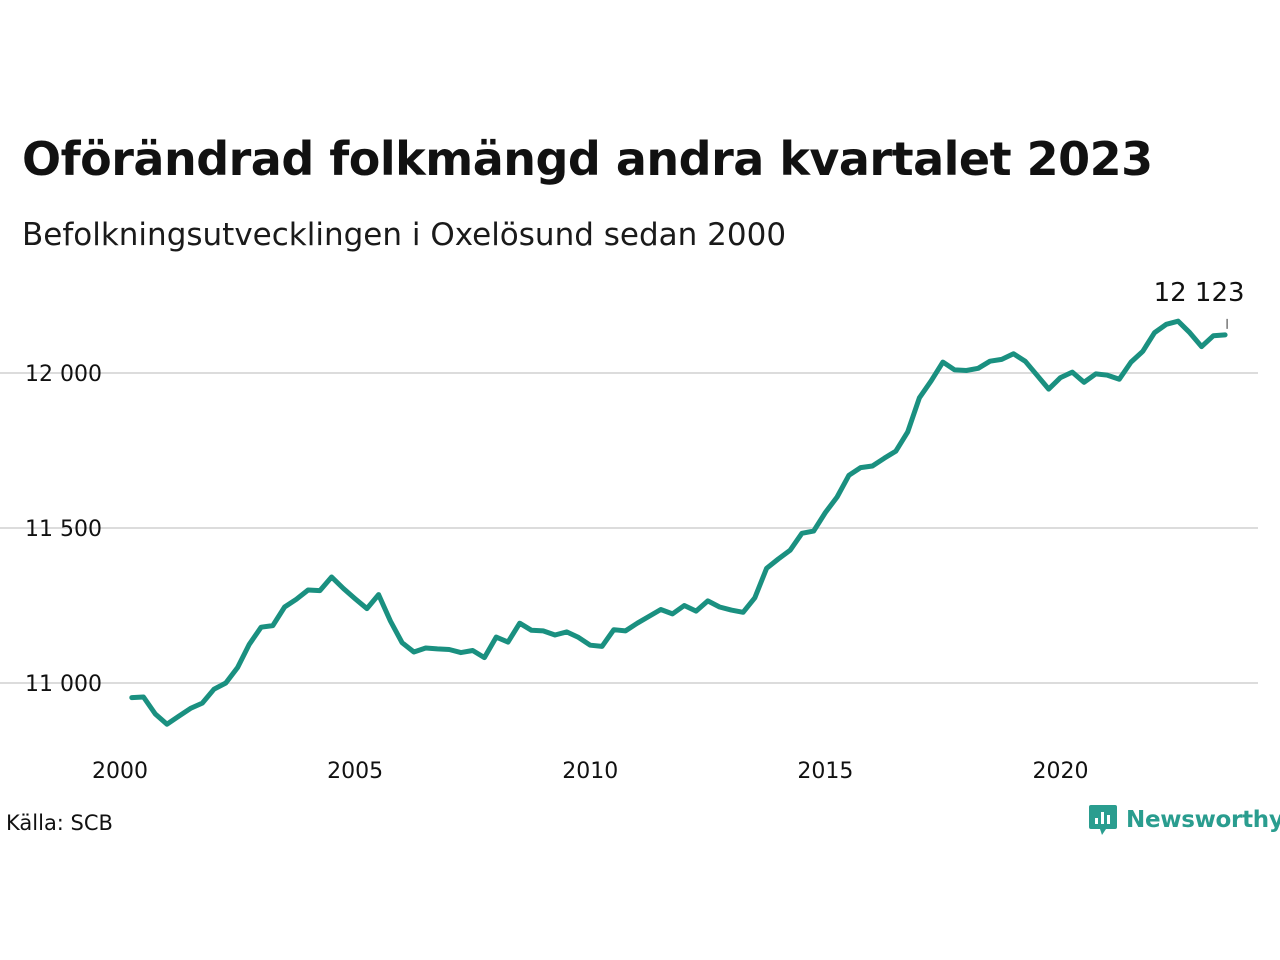  Describe the element at coordinates (1103, 820) in the screenshot. I see `newsworthy-logo-icon` at that location.